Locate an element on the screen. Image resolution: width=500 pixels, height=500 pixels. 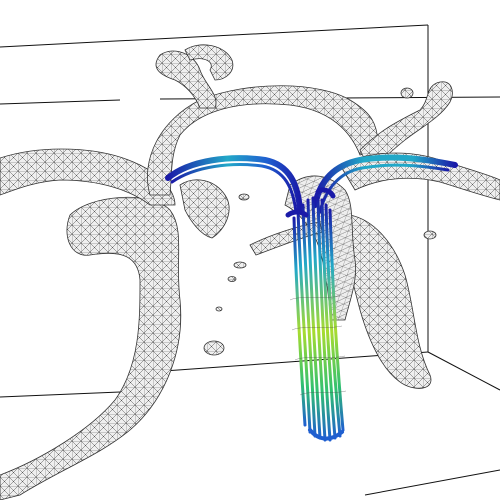
upper-left-twig is located at coordinates (209, 62).